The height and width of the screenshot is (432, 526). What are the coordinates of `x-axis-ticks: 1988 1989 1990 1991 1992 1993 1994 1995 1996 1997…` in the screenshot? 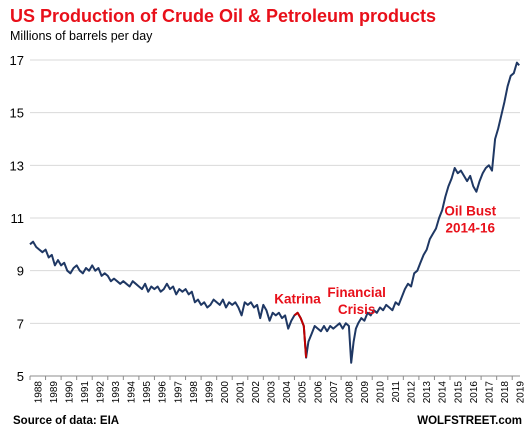 It's located at (277, 390).